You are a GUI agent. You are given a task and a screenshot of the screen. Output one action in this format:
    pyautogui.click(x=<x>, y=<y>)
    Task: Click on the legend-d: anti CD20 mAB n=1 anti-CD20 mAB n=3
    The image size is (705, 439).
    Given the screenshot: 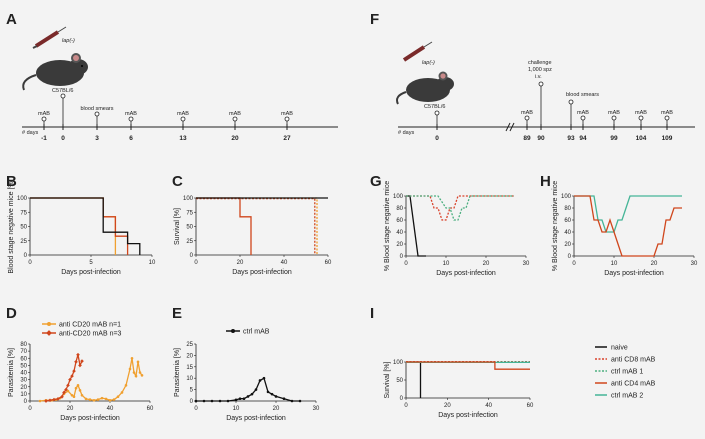 What is the action you would take?
    pyautogui.click(x=82, y=330)
    